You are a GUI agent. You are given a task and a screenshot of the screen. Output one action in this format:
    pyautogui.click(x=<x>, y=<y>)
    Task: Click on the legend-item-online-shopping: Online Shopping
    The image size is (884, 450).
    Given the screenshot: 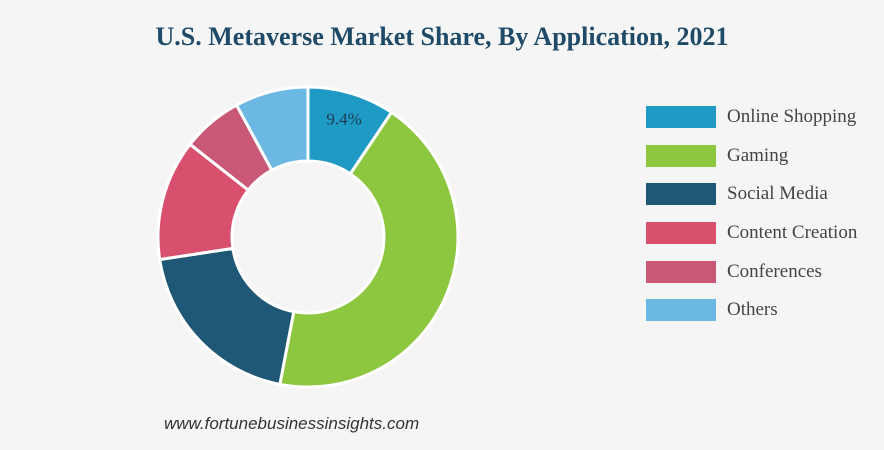 What is the action you would take?
    pyautogui.click(x=751, y=117)
    